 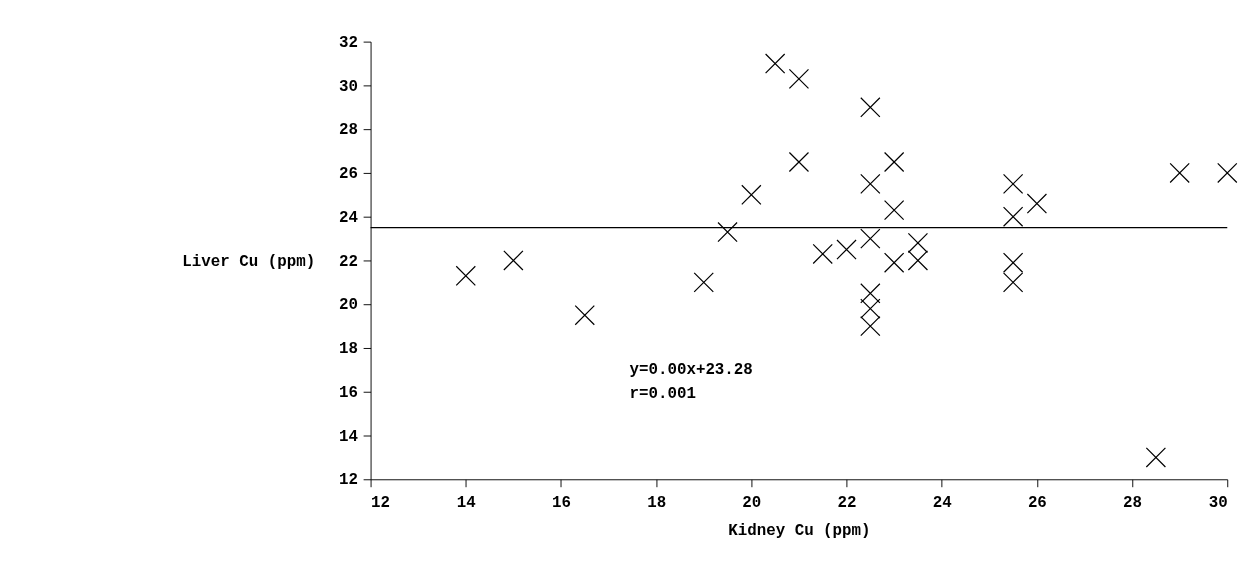 What do you see at coordinates (752, 502) in the screenshot?
I see `x-tick-label: 20` at bounding box center [752, 502].